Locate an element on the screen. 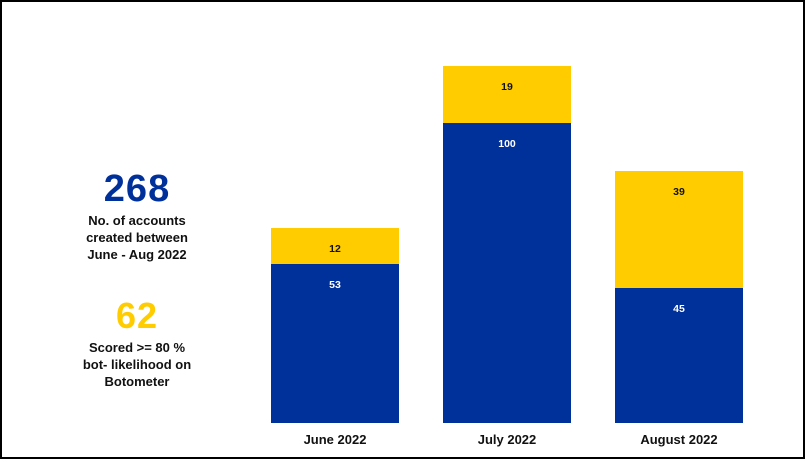  data-label: 12 is located at coordinates (335, 249).